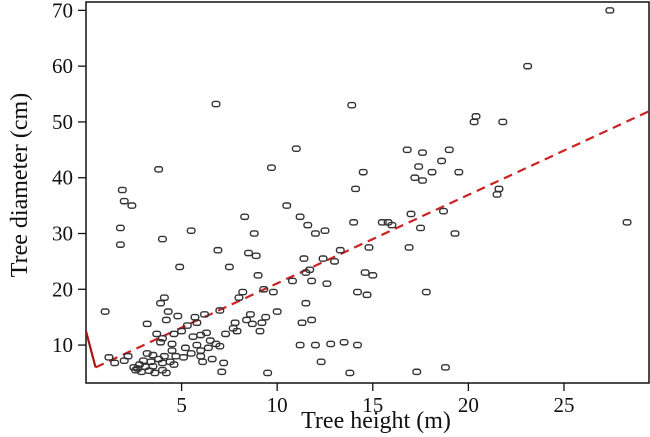 The width and height of the screenshot is (650, 437). Describe the element at coordinates (181, 405) in the screenshot. I see `x-tick-label: 5` at that location.